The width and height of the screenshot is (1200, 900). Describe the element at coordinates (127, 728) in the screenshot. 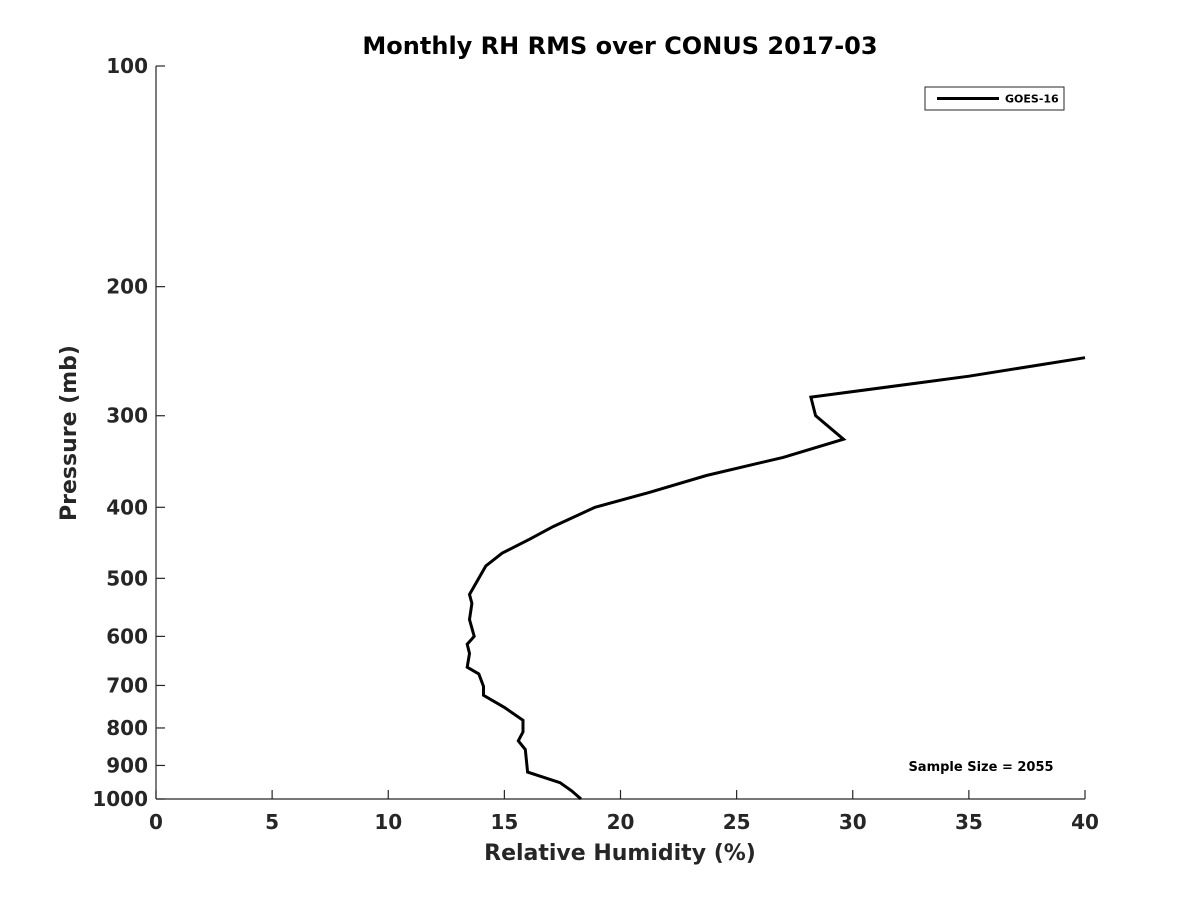

I see `y-tick-label: 800` at that location.